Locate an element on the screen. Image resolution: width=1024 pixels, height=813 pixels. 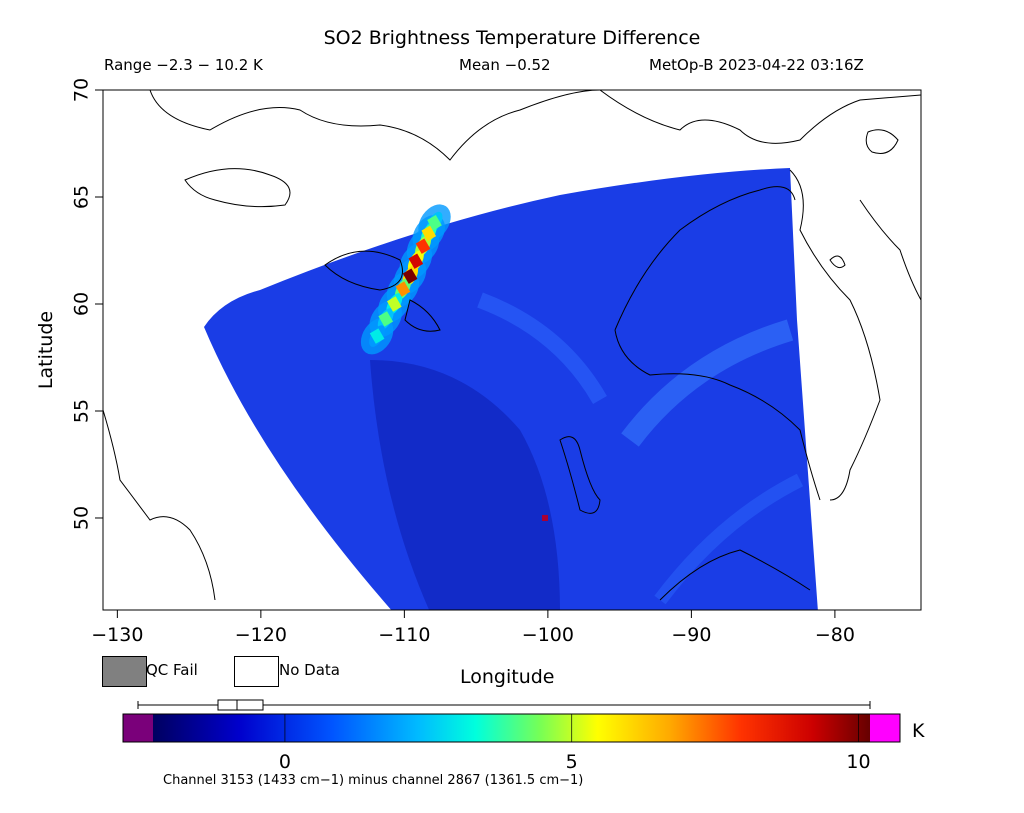
qc-fail-swatch is located at coordinates (124, 671).